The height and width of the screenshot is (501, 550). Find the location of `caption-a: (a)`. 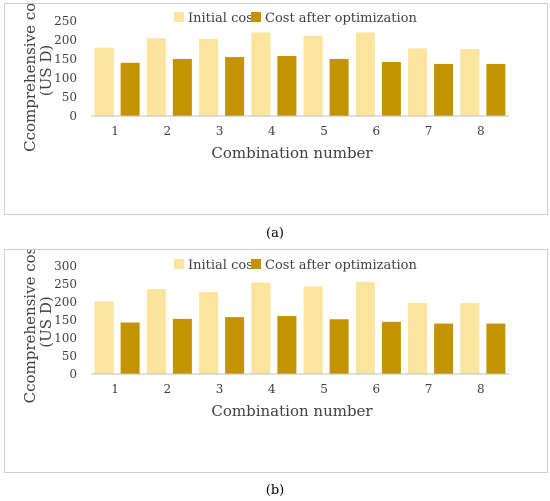

caption-a: (a) is located at coordinates (275, 233).